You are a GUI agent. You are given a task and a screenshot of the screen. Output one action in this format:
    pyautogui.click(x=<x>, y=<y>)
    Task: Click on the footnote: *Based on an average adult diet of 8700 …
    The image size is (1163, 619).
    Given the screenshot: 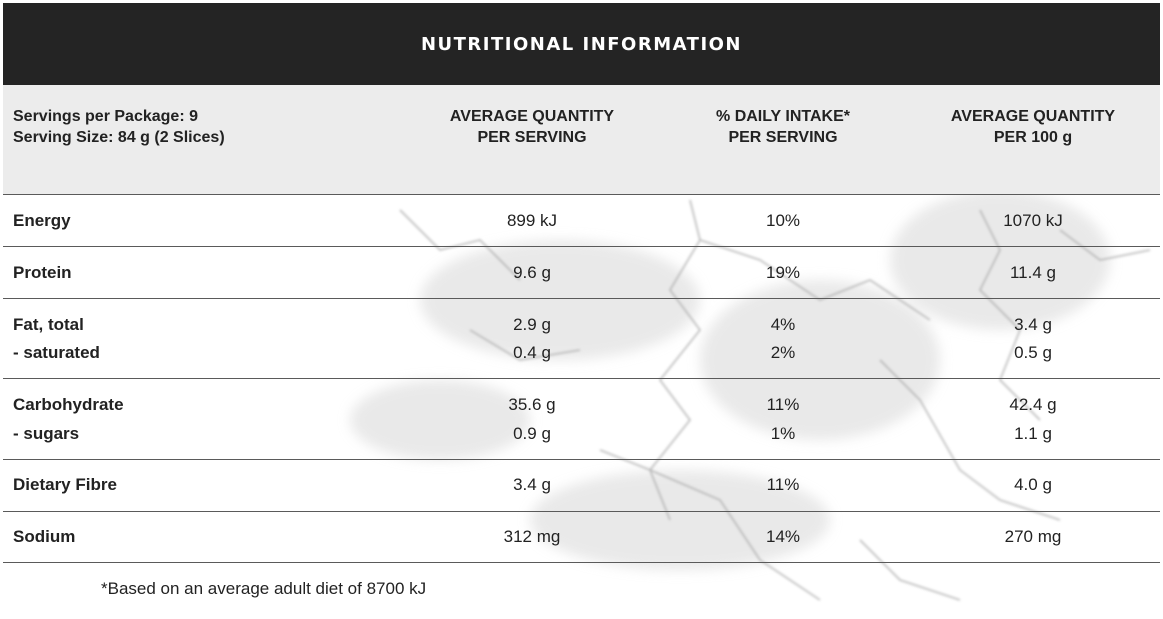 What is the action you would take?
    pyautogui.click(x=264, y=588)
    